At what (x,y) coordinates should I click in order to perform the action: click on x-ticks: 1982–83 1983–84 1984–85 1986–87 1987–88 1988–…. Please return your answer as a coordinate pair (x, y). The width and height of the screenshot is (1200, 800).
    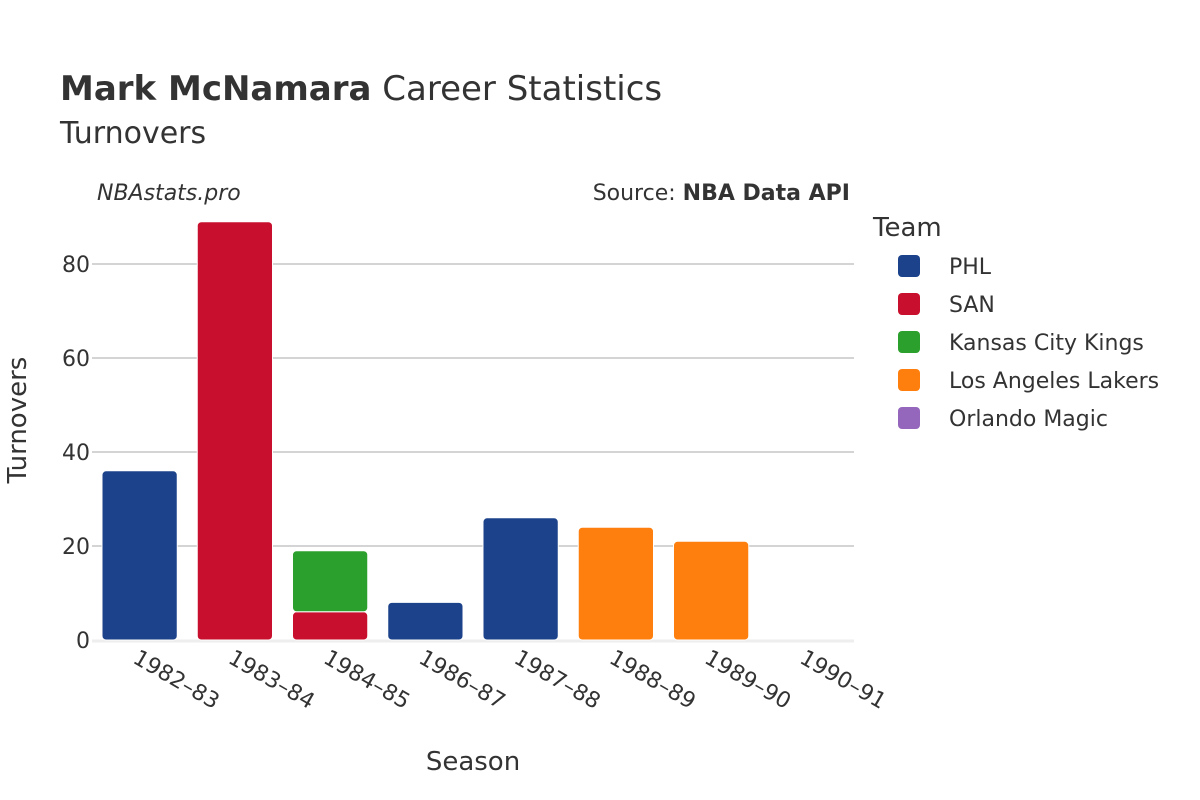
    Looking at the image, I should click on (510, 680).